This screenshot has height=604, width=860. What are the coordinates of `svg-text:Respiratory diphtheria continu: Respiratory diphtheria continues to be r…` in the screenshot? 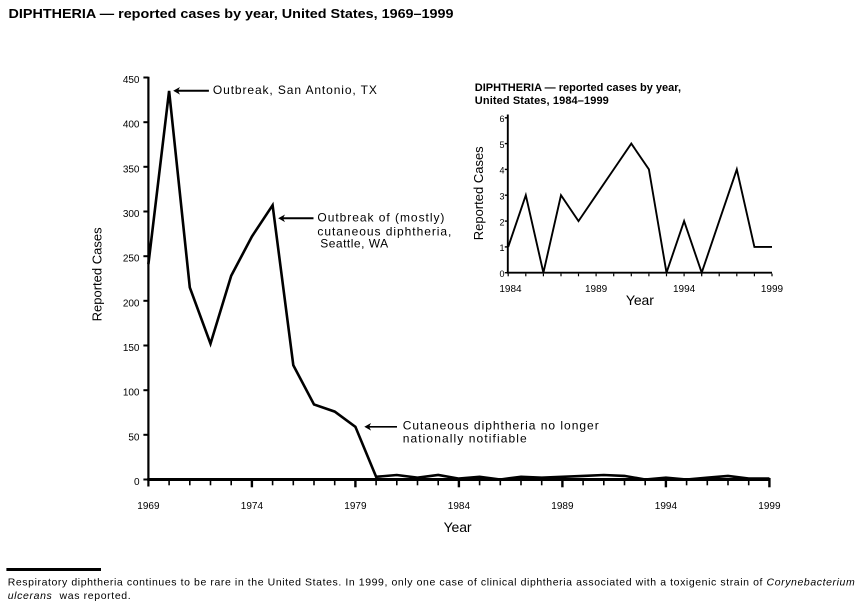 It's located at (431, 583).